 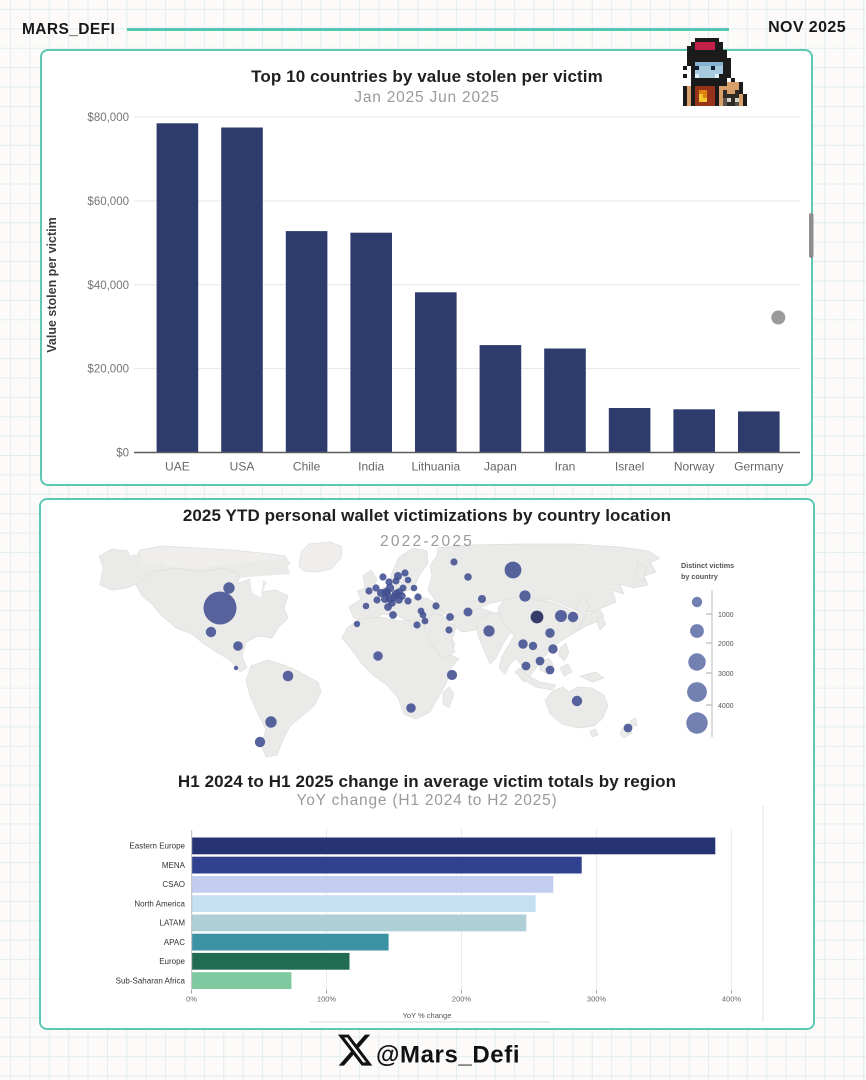 What do you see at coordinates (565, 467) in the screenshot?
I see `svg-text: Iran` at bounding box center [565, 467].